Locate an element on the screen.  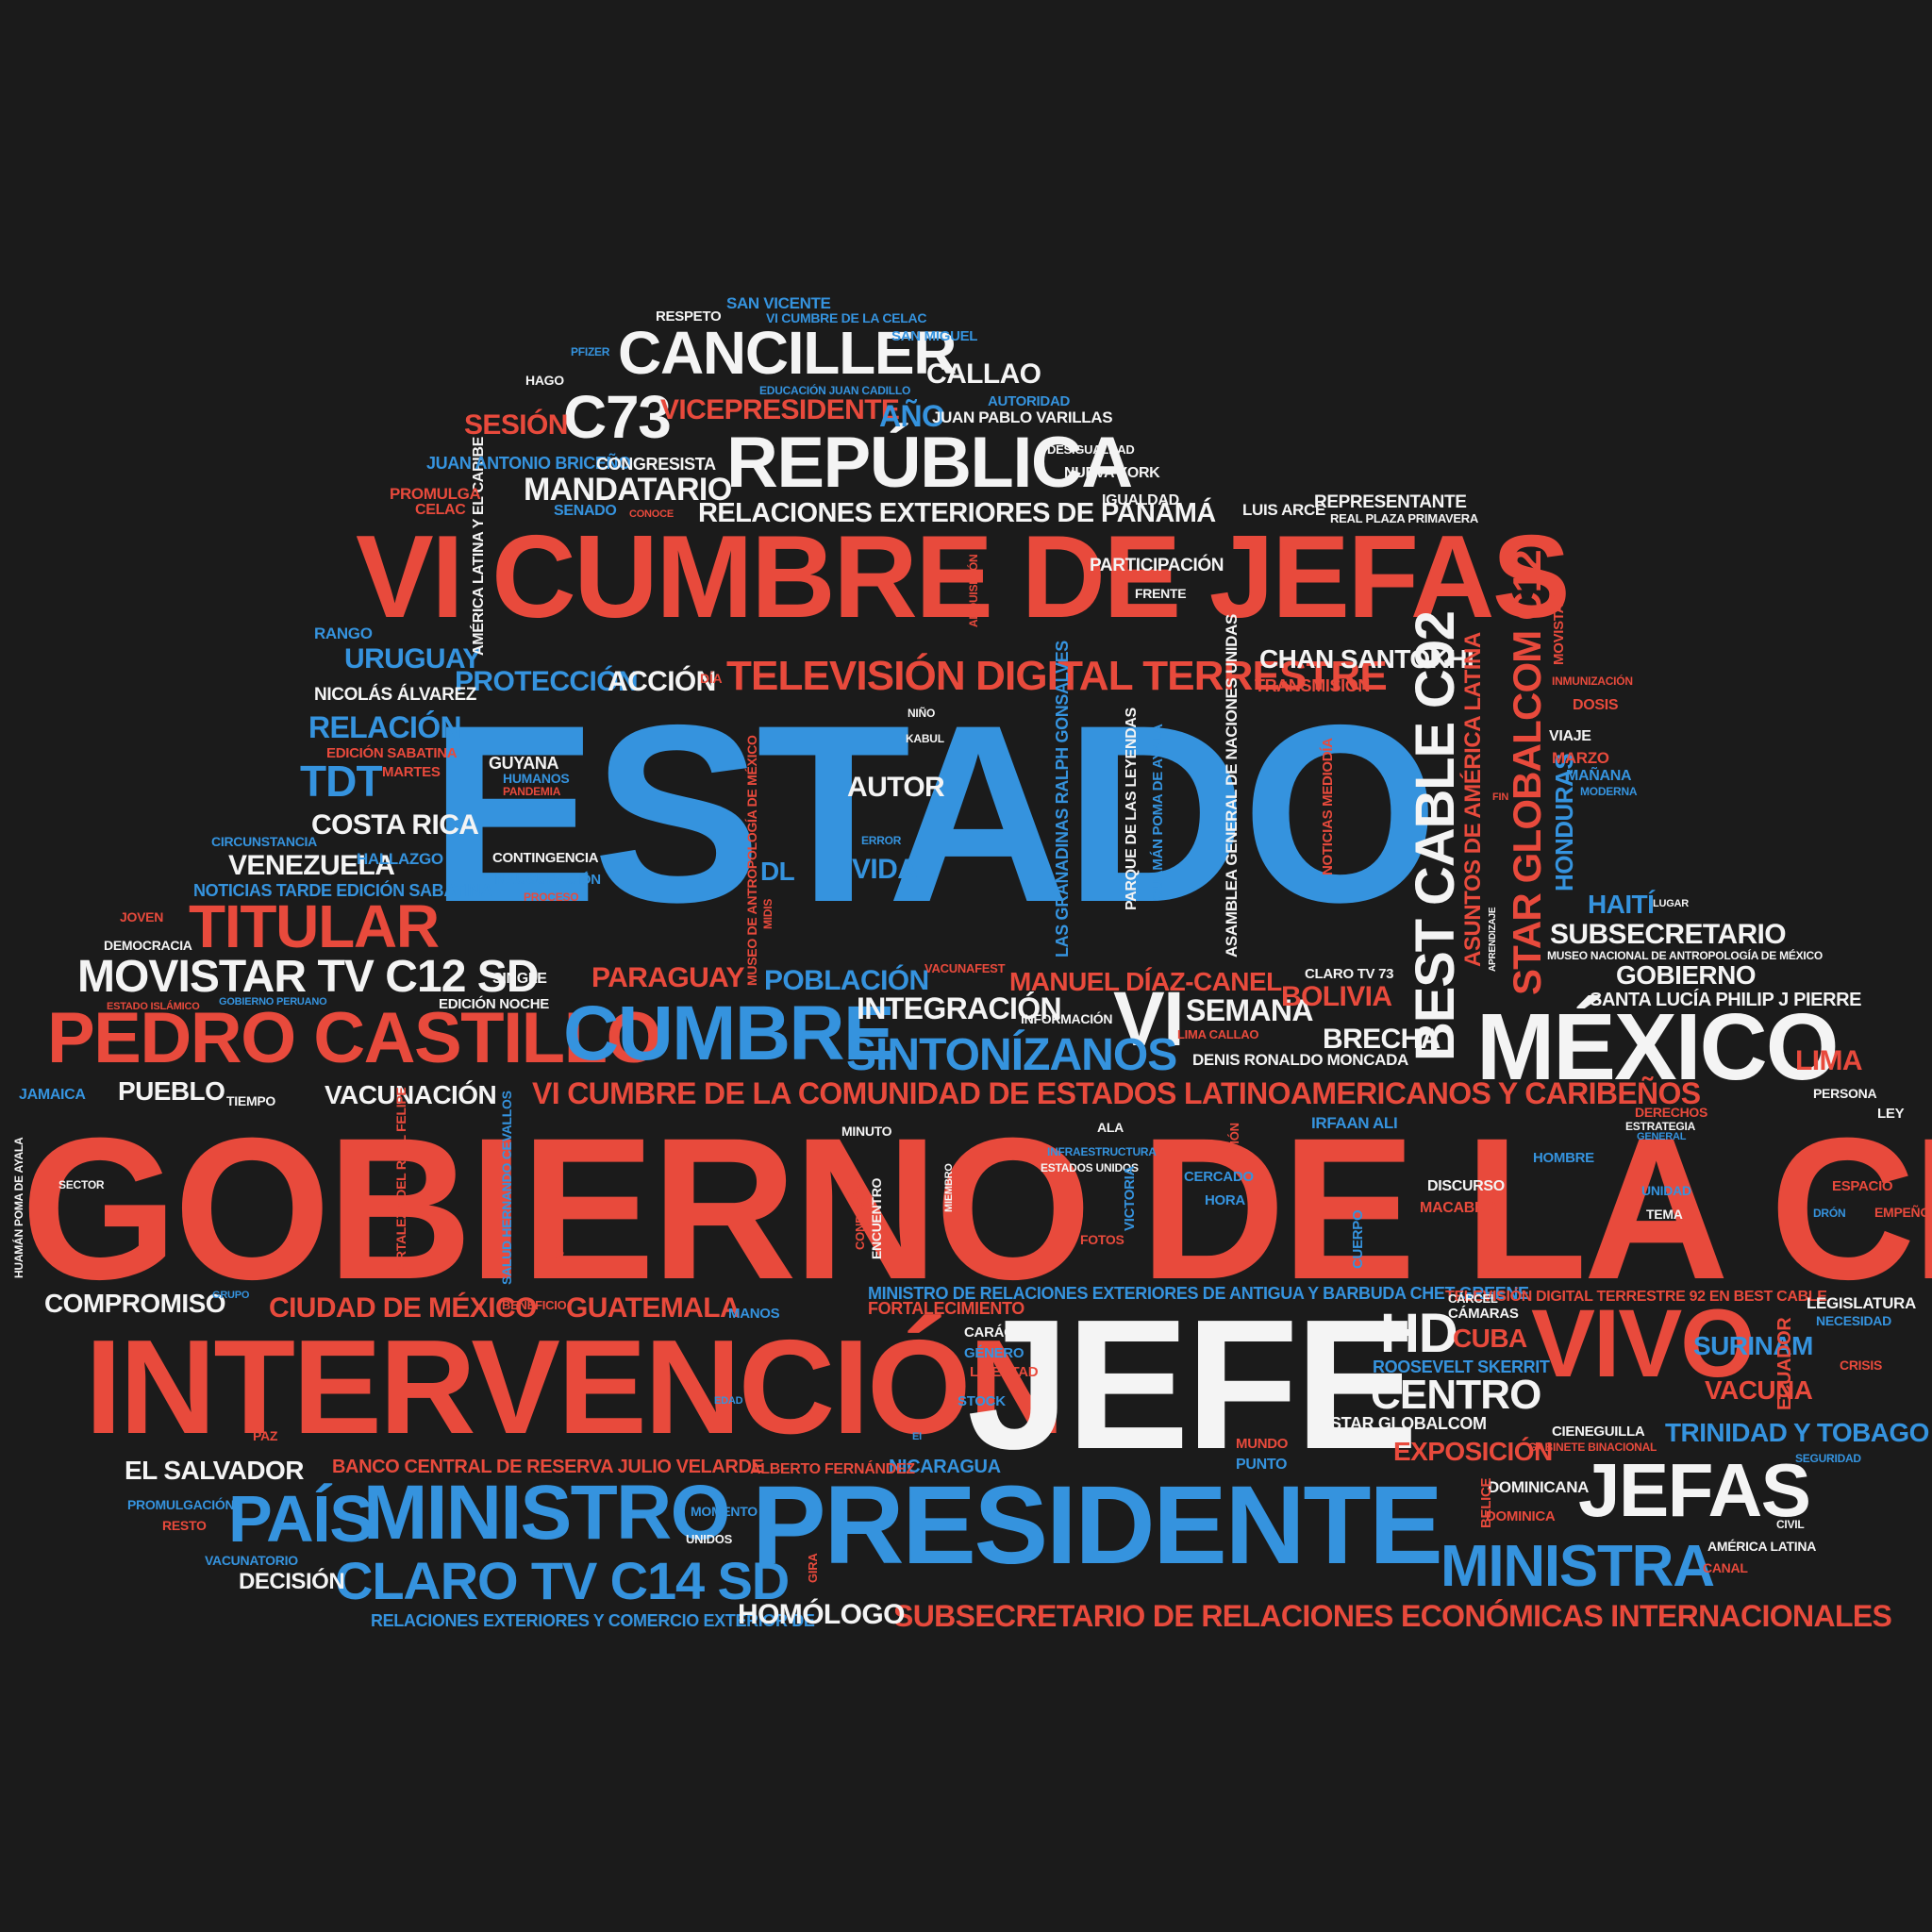
word-parque-de-las-leyendas: PARQUE DE LAS LEYENDAS is located at coordinates (1132, 809).